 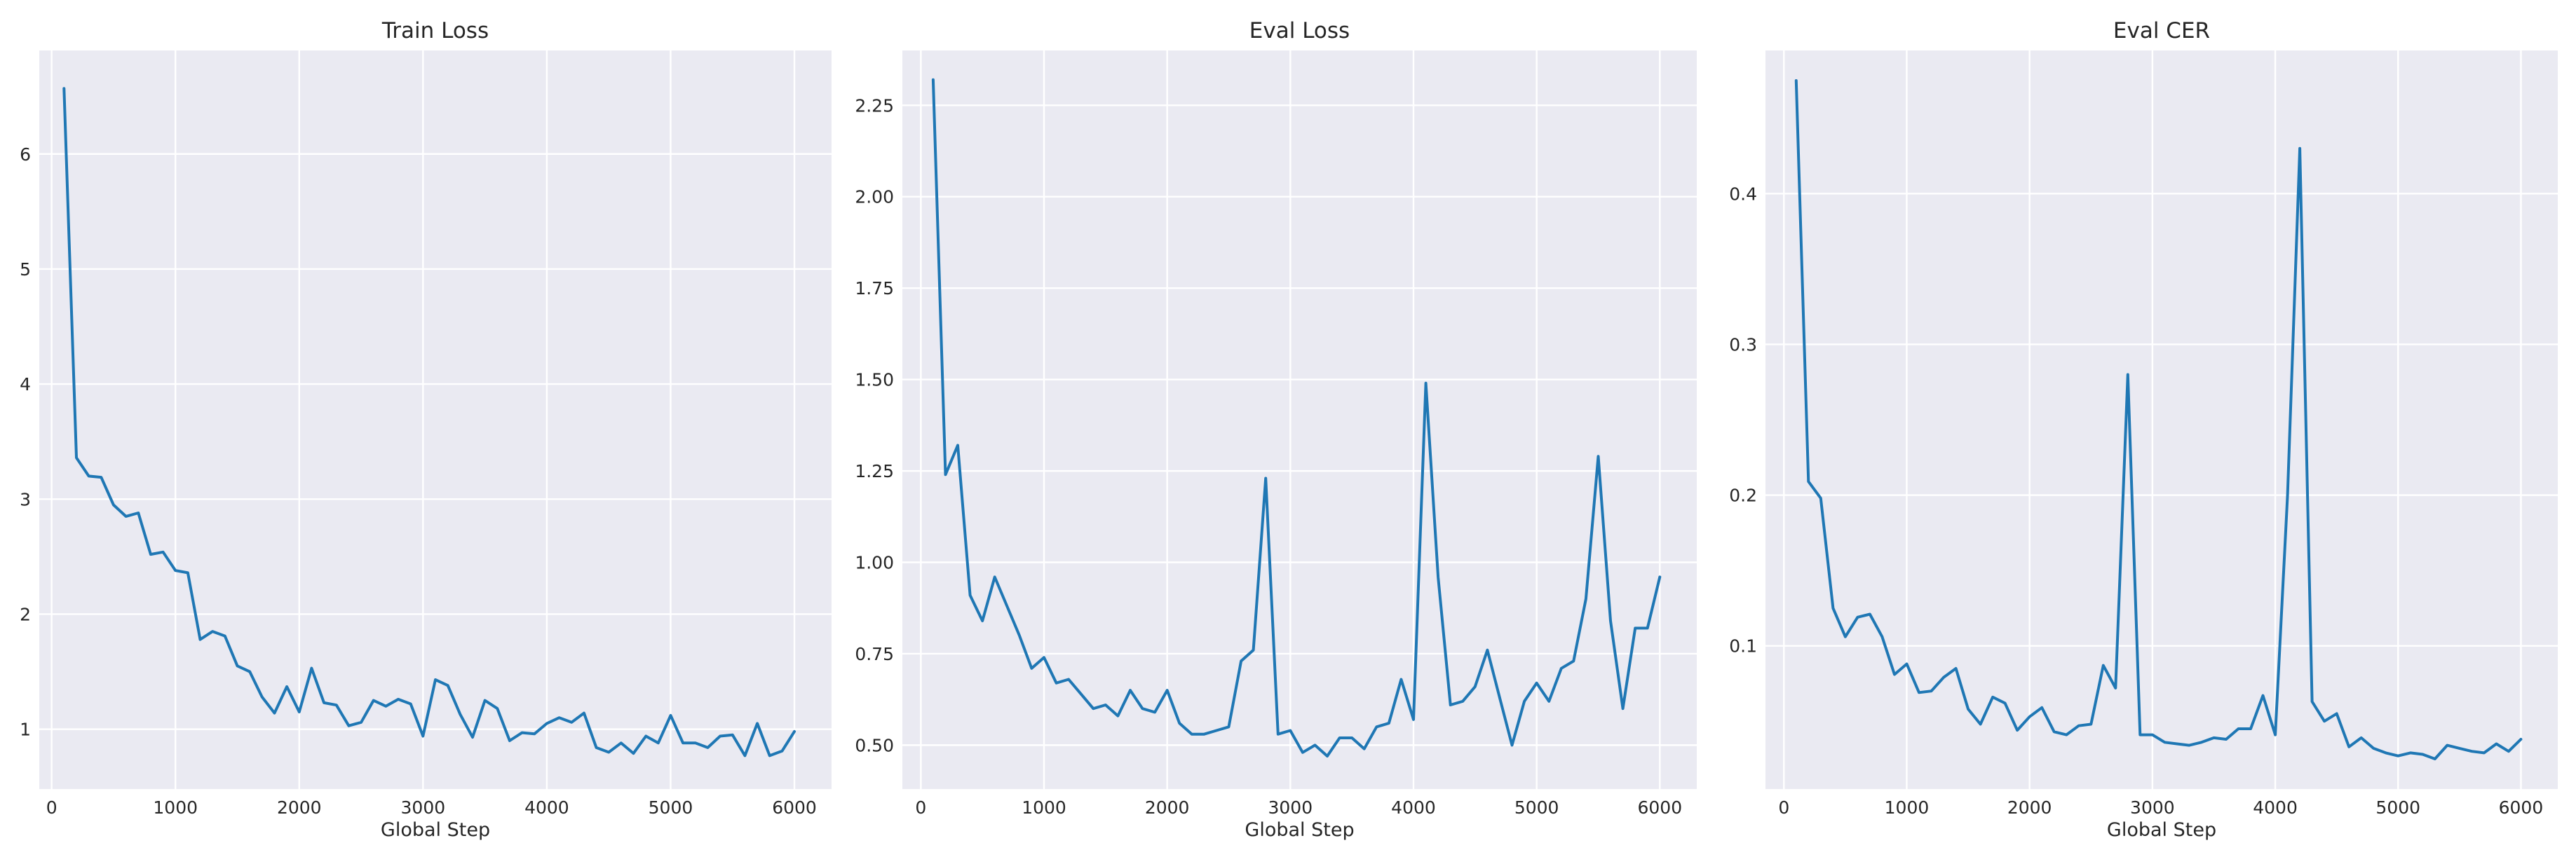 I want to click on y-tick-label: 0.4, so click(x=1743, y=194).